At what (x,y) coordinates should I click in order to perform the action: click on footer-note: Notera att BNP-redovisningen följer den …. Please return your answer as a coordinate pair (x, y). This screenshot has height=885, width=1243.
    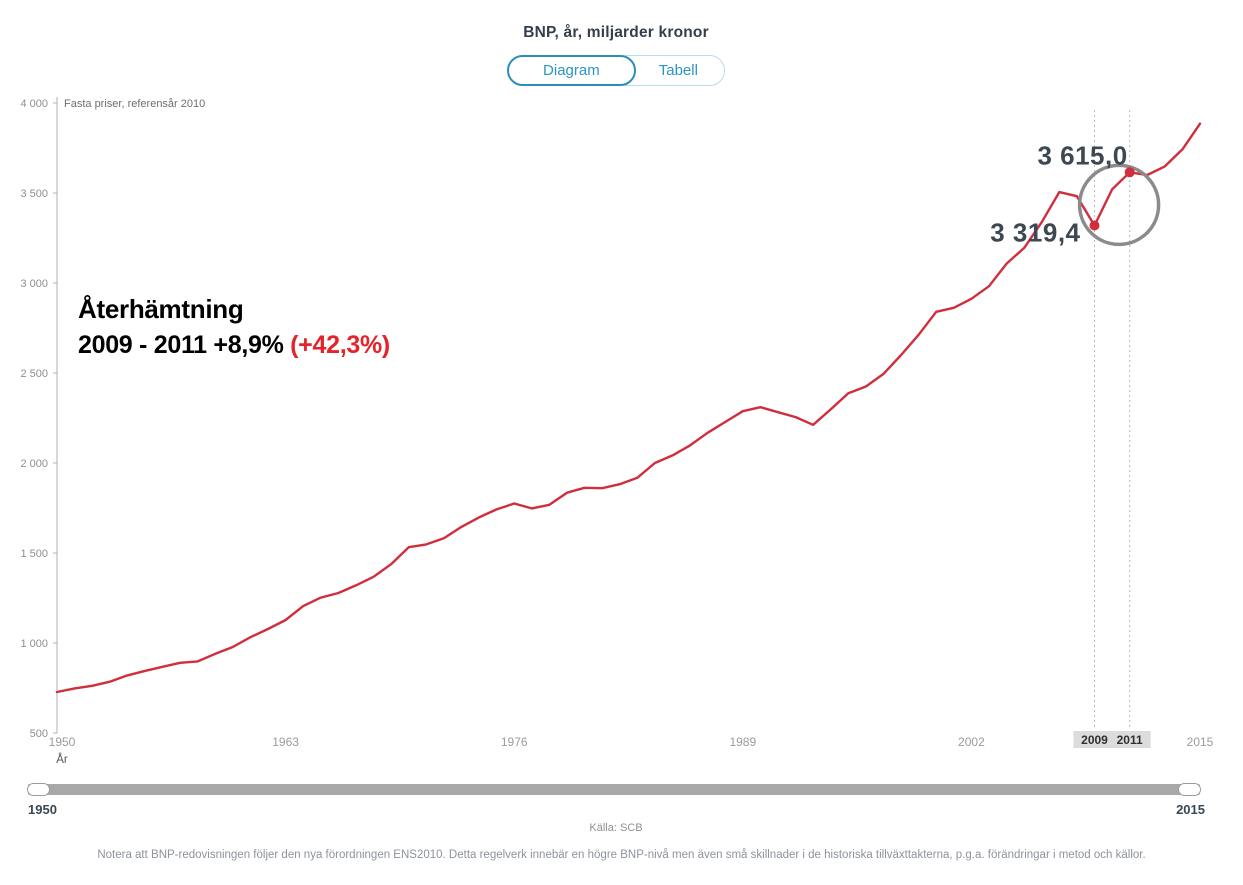
    Looking at the image, I should click on (621, 855).